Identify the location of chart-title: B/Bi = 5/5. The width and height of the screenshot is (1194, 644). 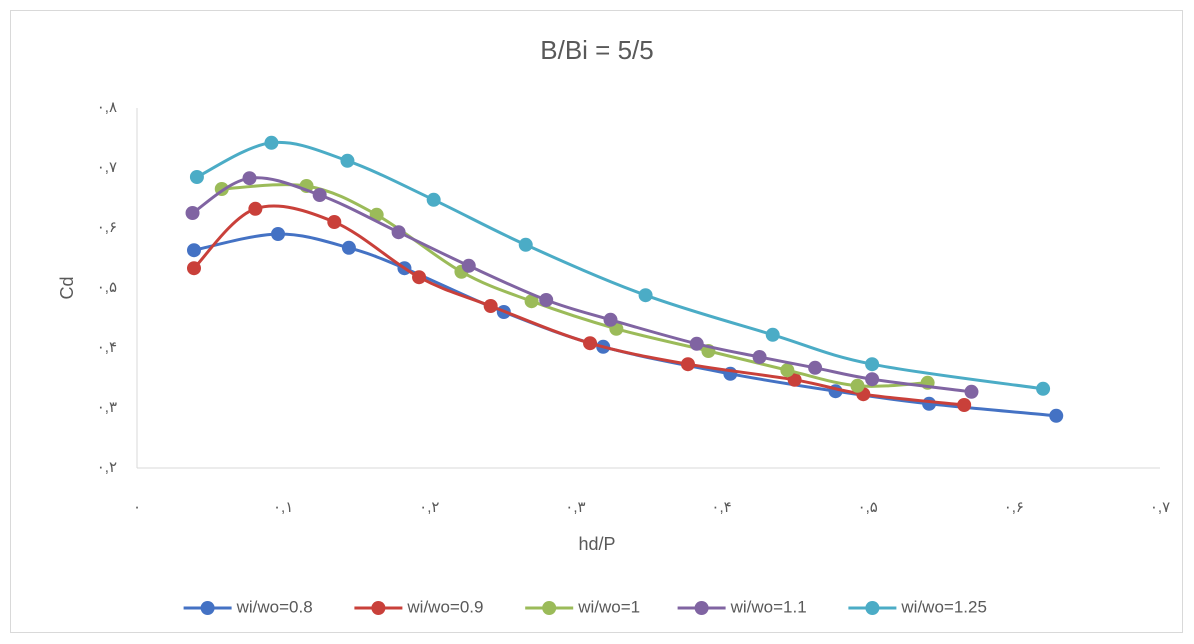
(596, 50).